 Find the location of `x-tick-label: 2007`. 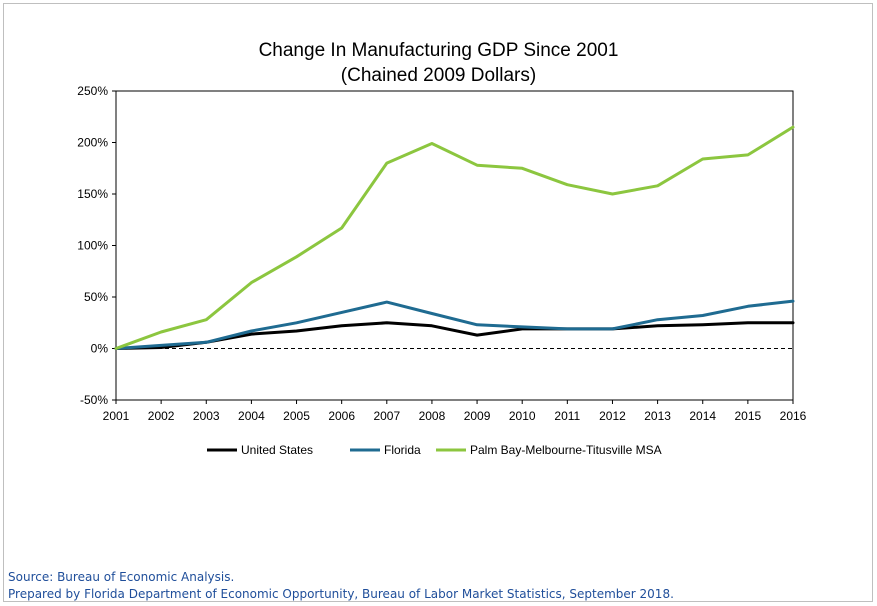

x-tick-label: 2007 is located at coordinates (386, 416).